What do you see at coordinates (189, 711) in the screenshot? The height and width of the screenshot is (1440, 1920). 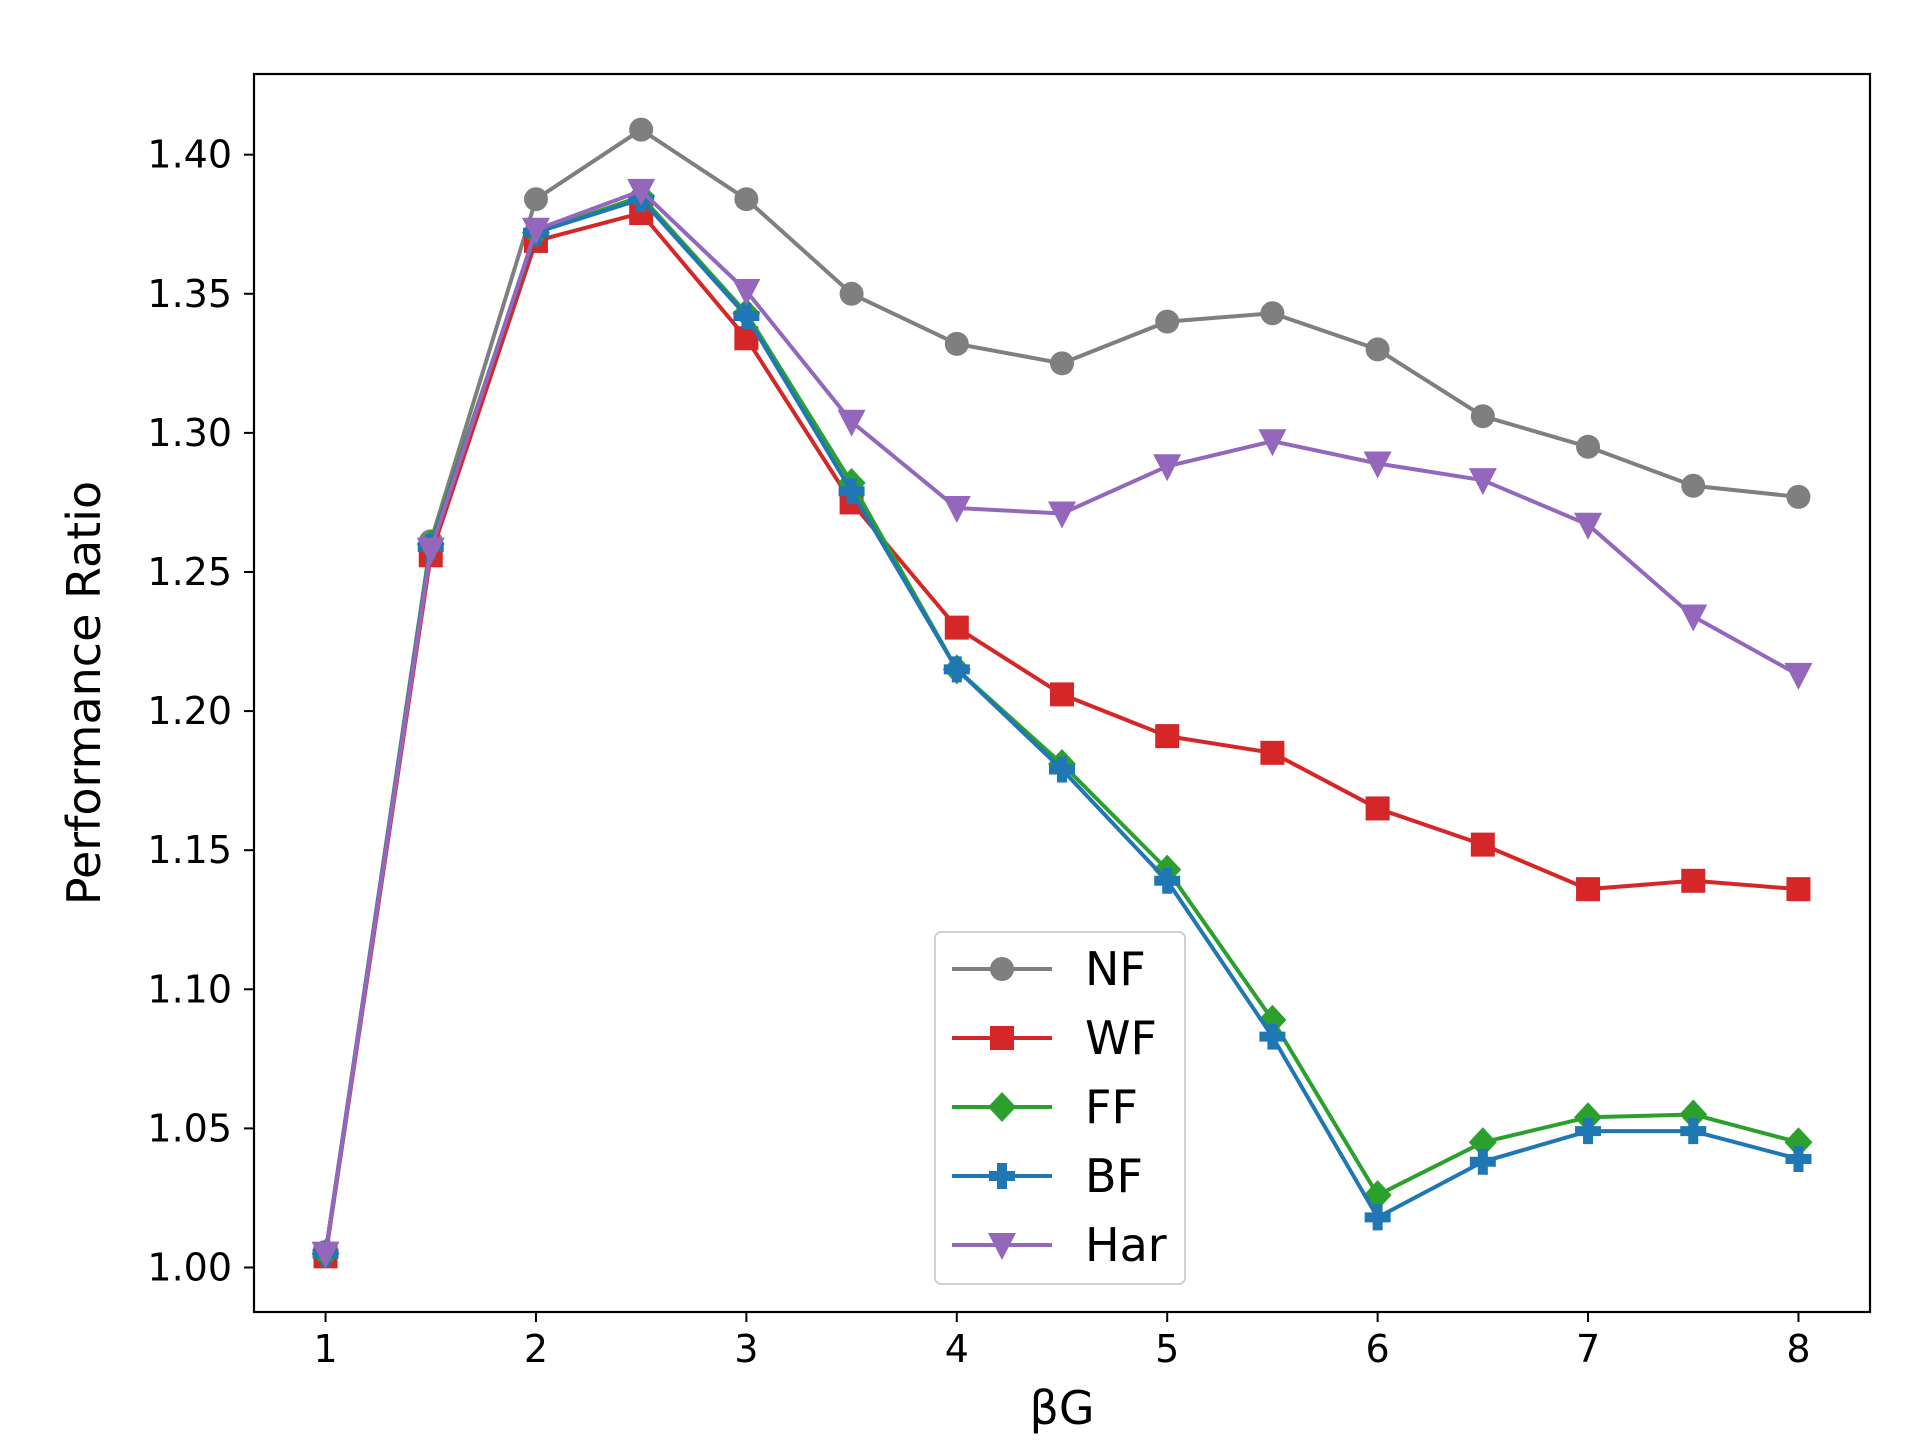 I see `y-tick-label: 1.20` at bounding box center [189, 711].